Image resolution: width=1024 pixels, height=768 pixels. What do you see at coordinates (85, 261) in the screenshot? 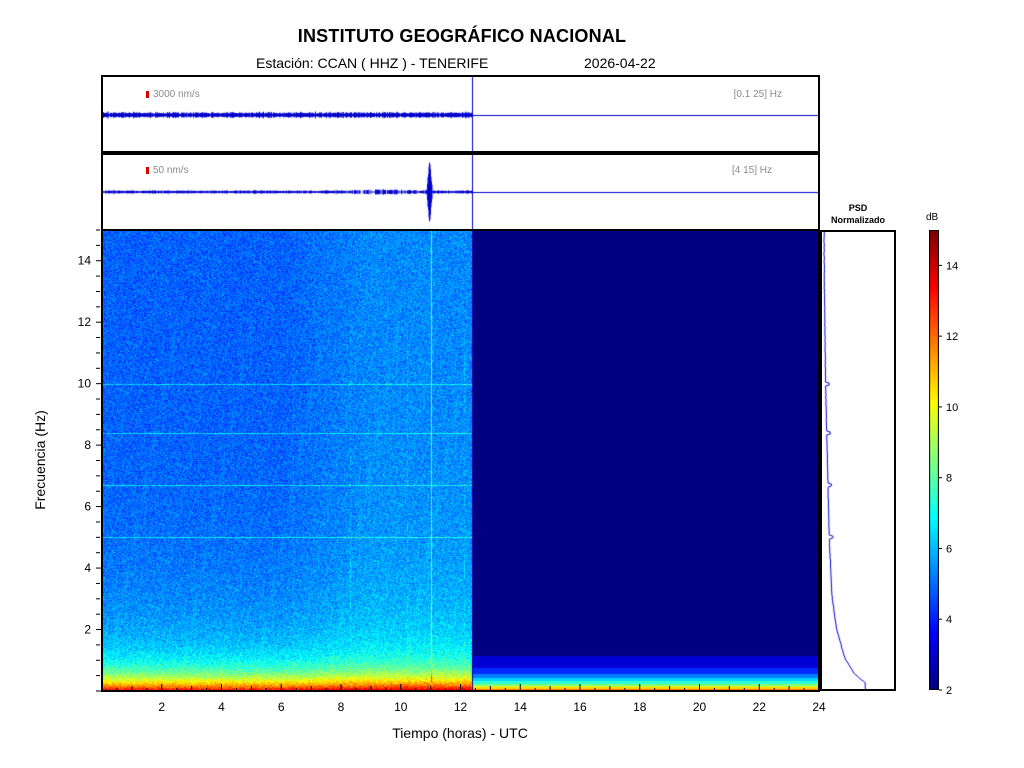
I see `y-tick-label: 14` at bounding box center [85, 261].